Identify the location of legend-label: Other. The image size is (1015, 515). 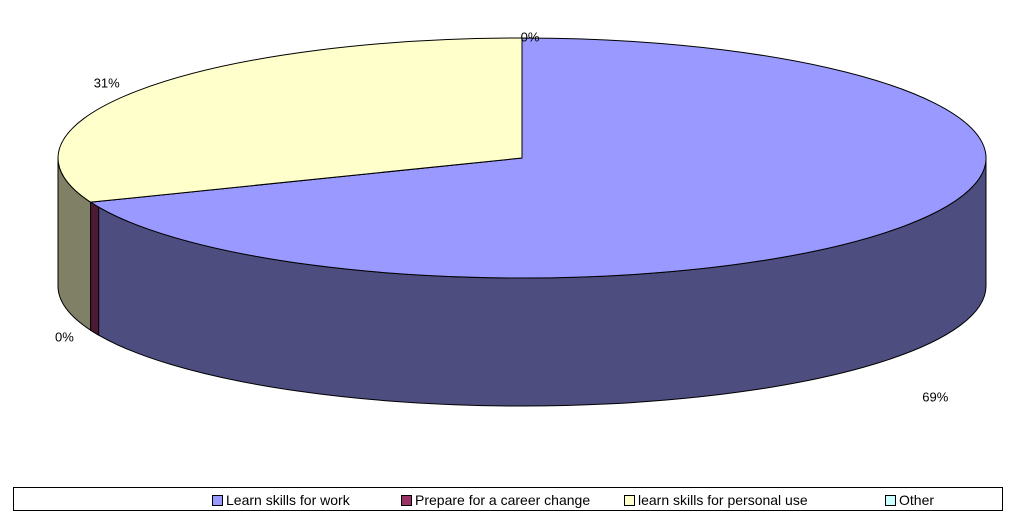
(917, 500).